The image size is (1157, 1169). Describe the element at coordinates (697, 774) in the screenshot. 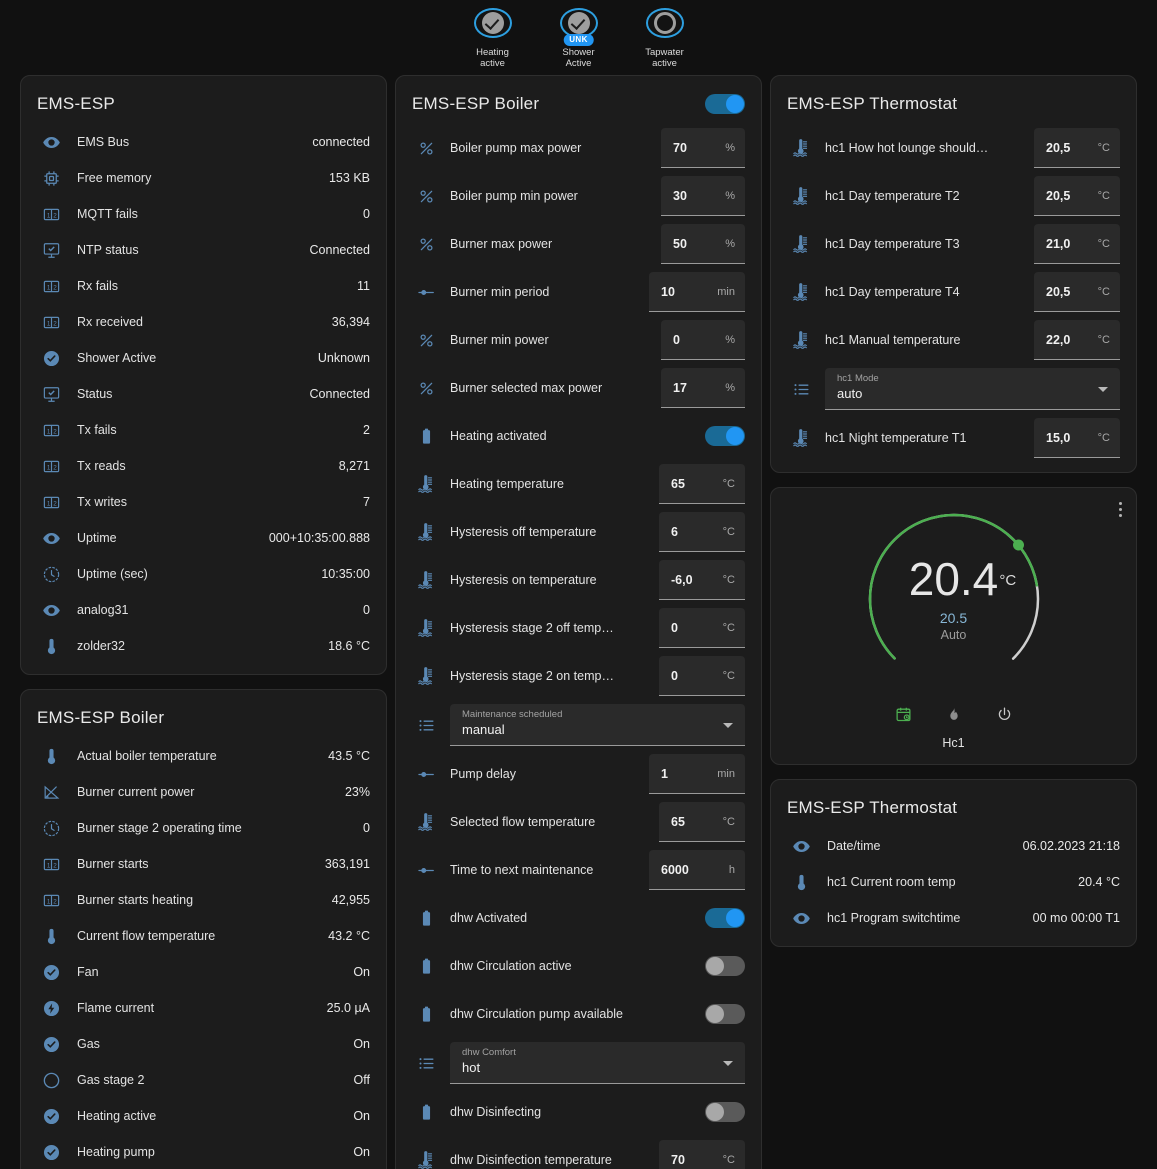

I see `number-input: 1 min` at that location.